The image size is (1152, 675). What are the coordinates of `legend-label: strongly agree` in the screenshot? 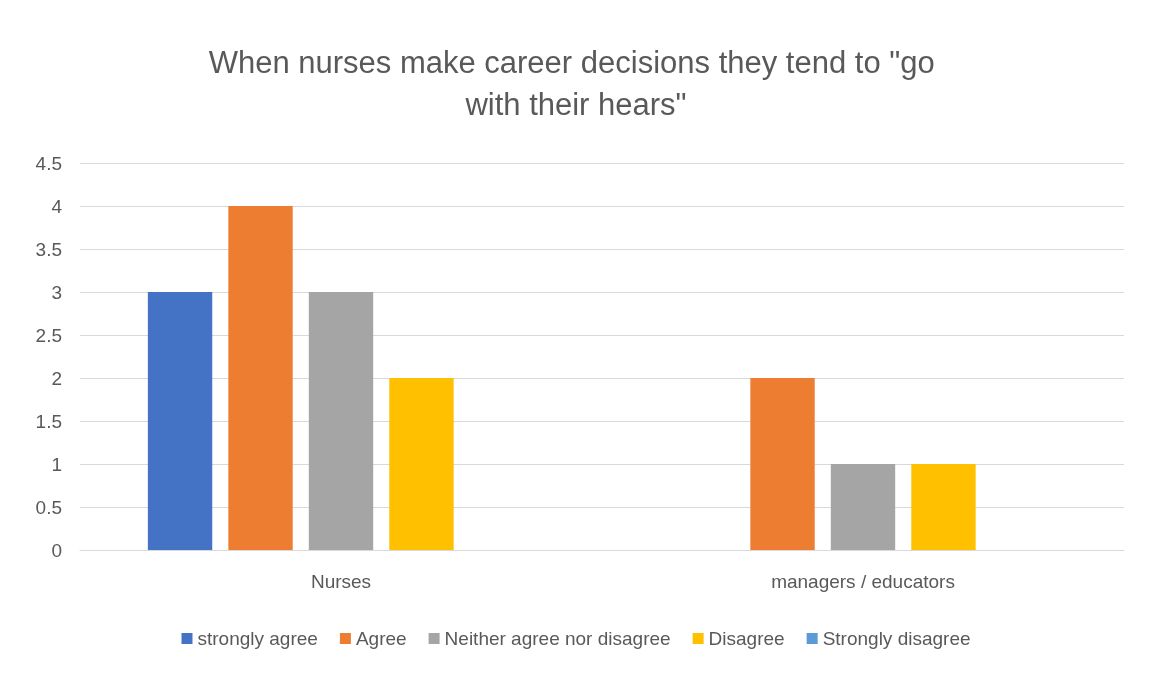 It's located at (257, 638).